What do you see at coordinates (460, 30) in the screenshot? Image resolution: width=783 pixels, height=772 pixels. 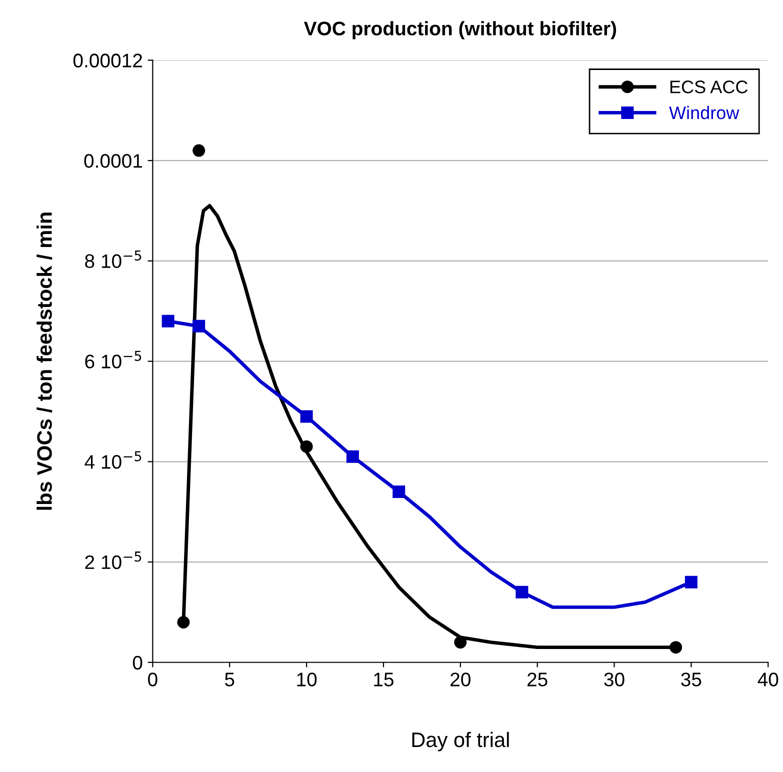 I see `chart-title: VOC production (without biofilter)` at bounding box center [460, 30].